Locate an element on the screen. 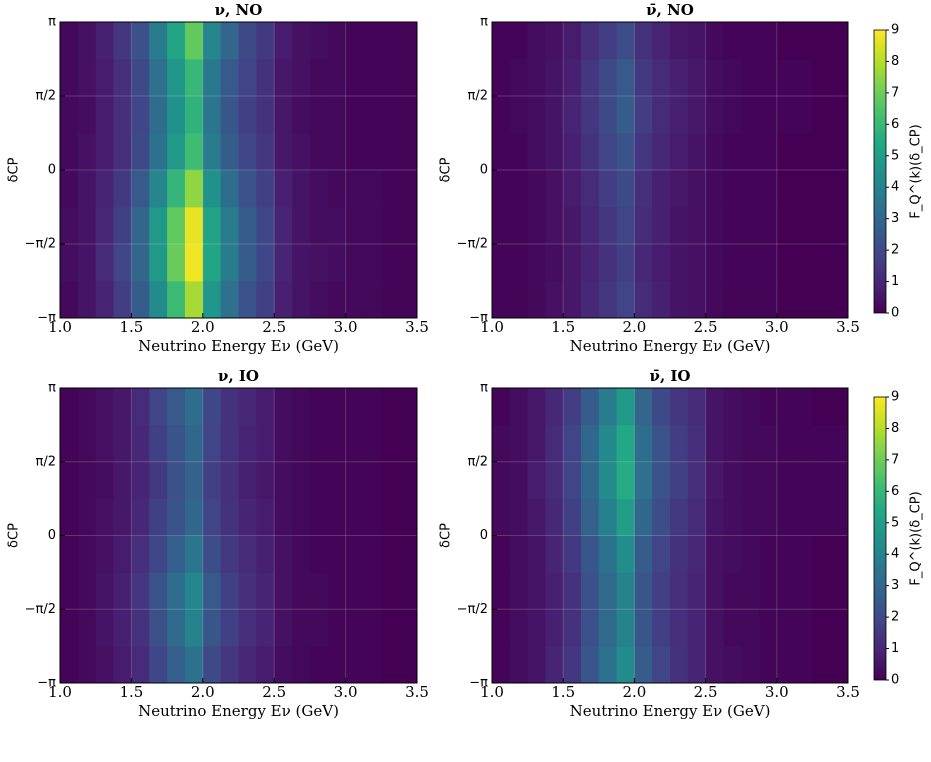 The image size is (931, 762). colorbar-tick-label: 8 is located at coordinates (895, 61).